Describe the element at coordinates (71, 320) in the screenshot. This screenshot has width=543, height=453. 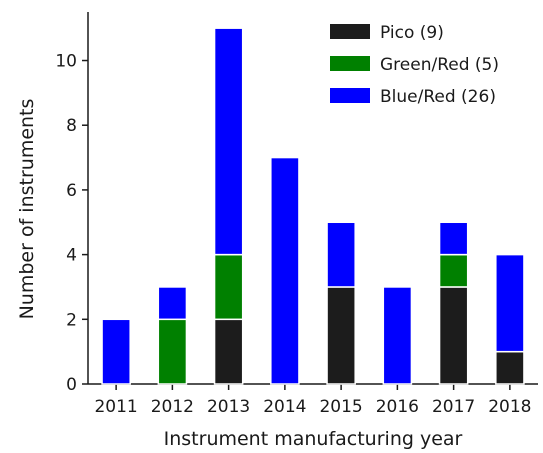
I see `y-tick-label: 2` at that location.